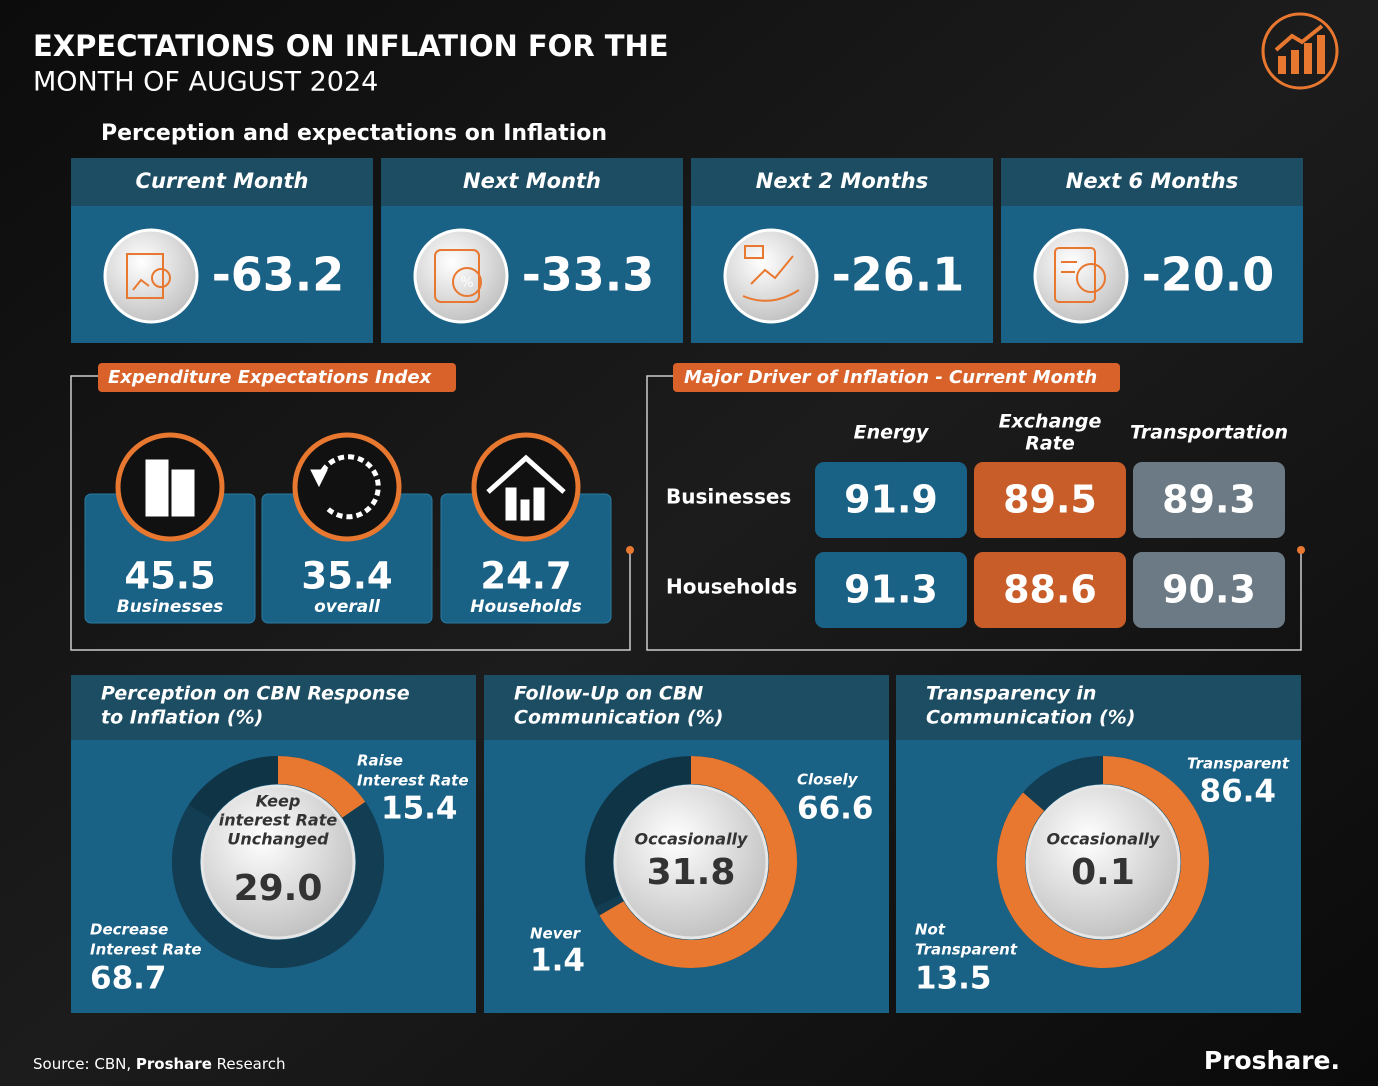 The width and height of the screenshot is (1378, 1086). What do you see at coordinates (169, 576) in the screenshot?
I see `tile-value: 45.5` at bounding box center [169, 576].